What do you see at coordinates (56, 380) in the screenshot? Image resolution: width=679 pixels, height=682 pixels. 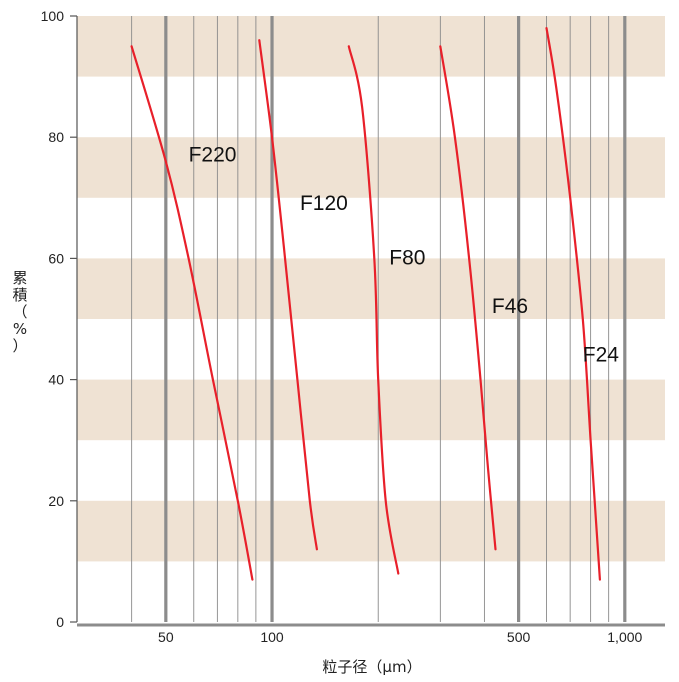 I see `y-tick-label-40: 40` at bounding box center [56, 380].